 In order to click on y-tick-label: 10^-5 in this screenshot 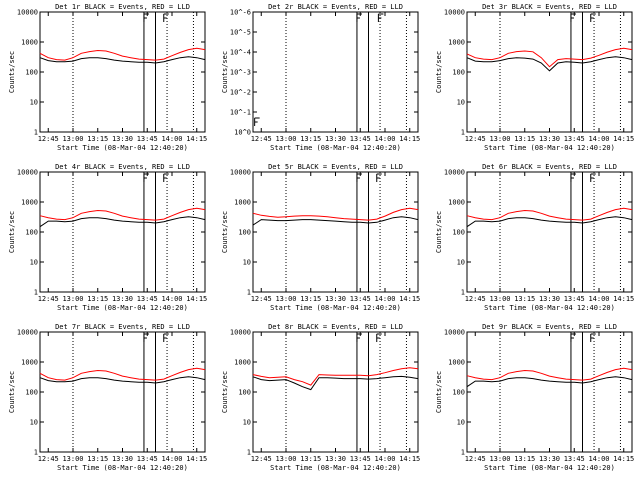, I will do `click(240, 33)`.